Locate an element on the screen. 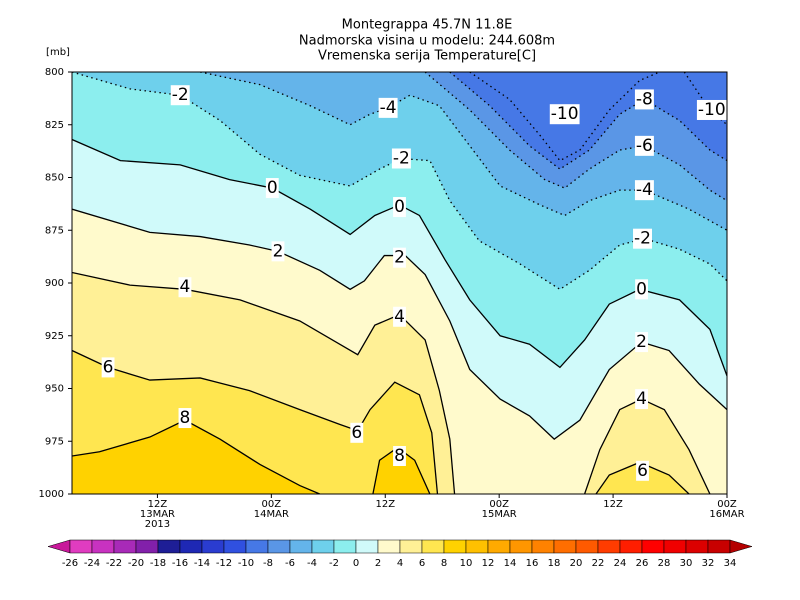 Image resolution: width=800 pixels, height=600 pixels. x-tick-label: 15MAR is located at coordinates (499, 514).